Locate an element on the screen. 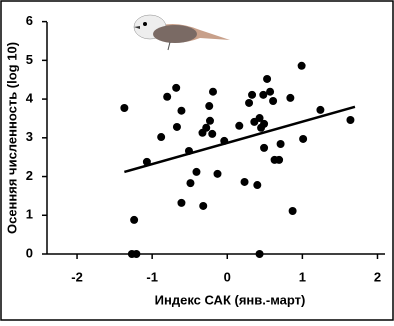  x-tick-label: 0 is located at coordinates (227, 276).